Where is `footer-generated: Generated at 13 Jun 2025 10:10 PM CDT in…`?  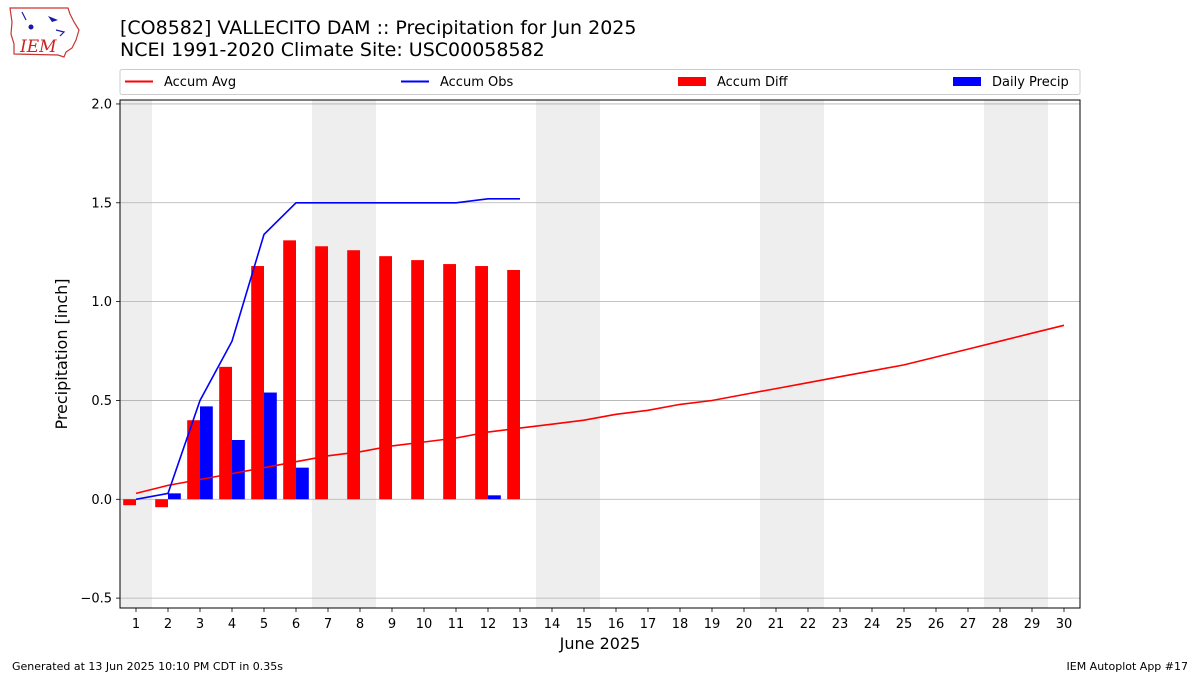
footer-generated: Generated at 13 Jun 2025 10:10 PM CDT in… is located at coordinates (148, 666).